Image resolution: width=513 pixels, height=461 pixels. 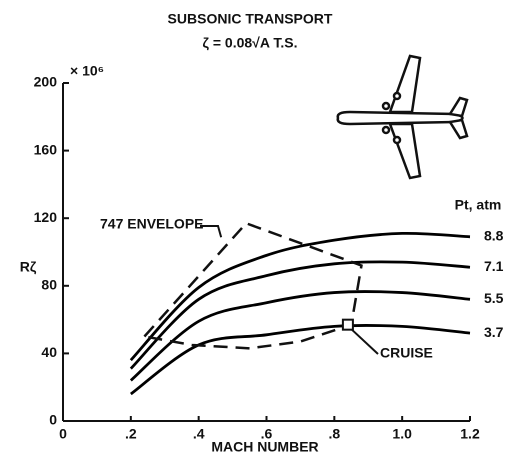 What do you see at coordinates (334, 434) in the screenshot?
I see `x-tick-label: .8` at bounding box center [334, 434].